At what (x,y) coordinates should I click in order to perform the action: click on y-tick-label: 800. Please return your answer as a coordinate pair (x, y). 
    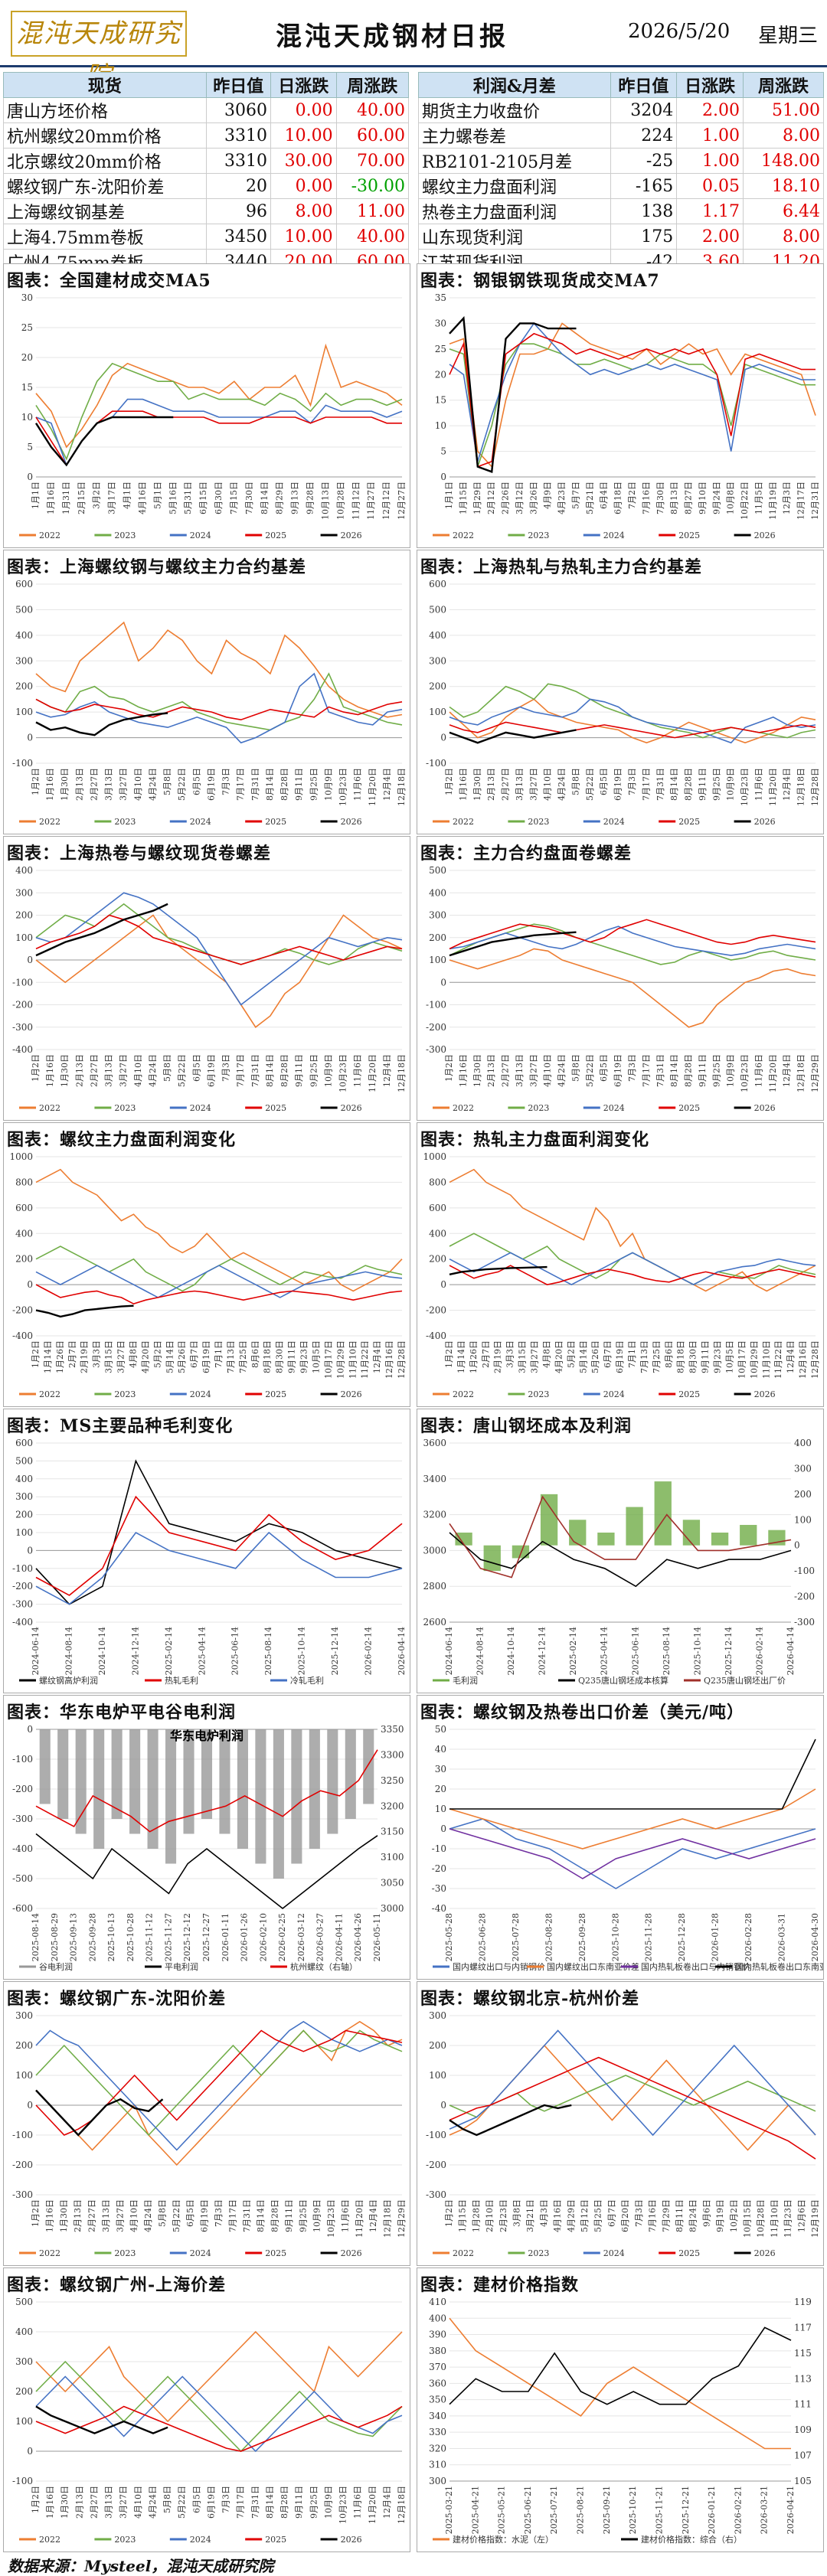
    Looking at the image, I should click on (437, 1182).